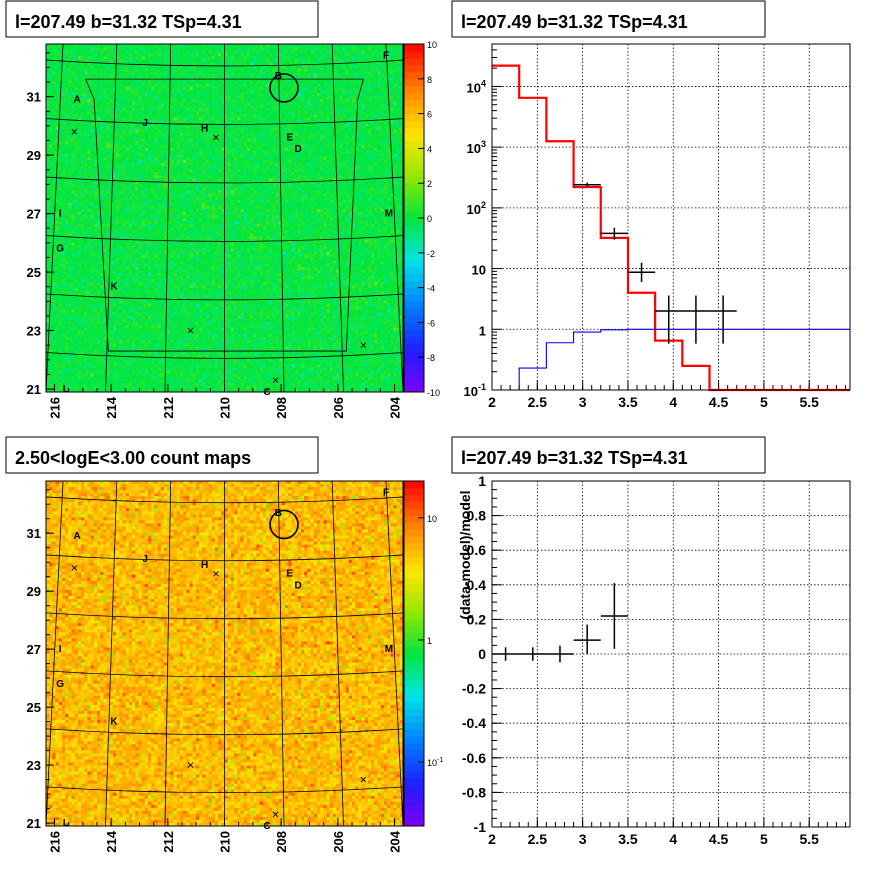  Describe the element at coordinates (114, 287) in the screenshot. I see `tl-source-label: K` at that location.